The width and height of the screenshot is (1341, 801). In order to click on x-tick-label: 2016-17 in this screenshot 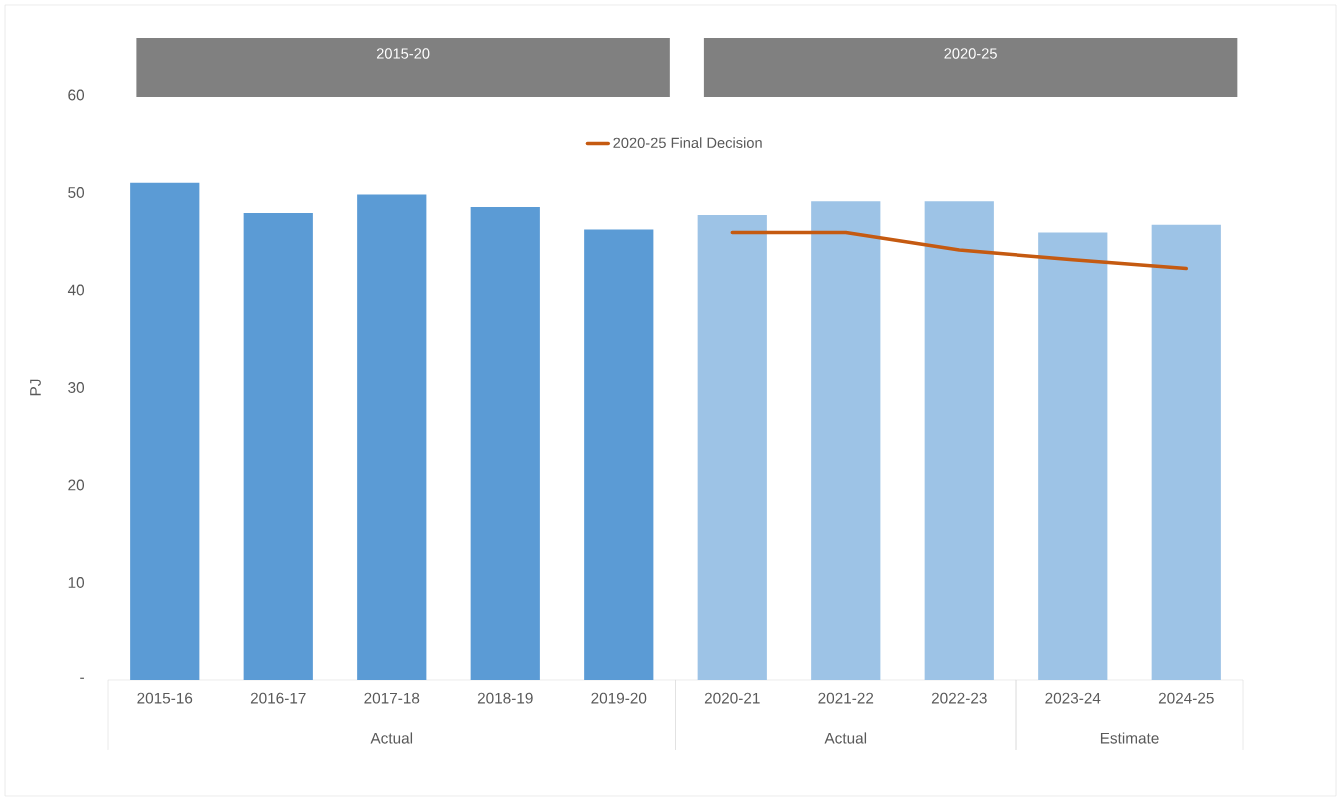, I will do `click(278, 698)`.